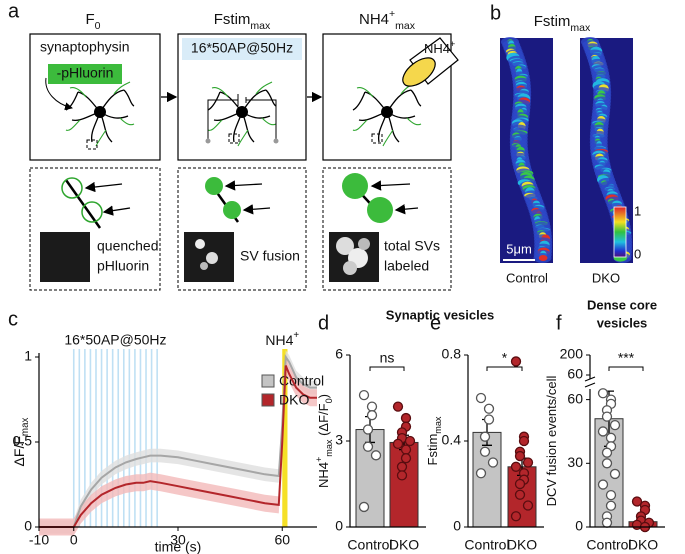  Describe the element at coordinates (392, 14) in the screenshot. I see `column-header-part: +` at that location.